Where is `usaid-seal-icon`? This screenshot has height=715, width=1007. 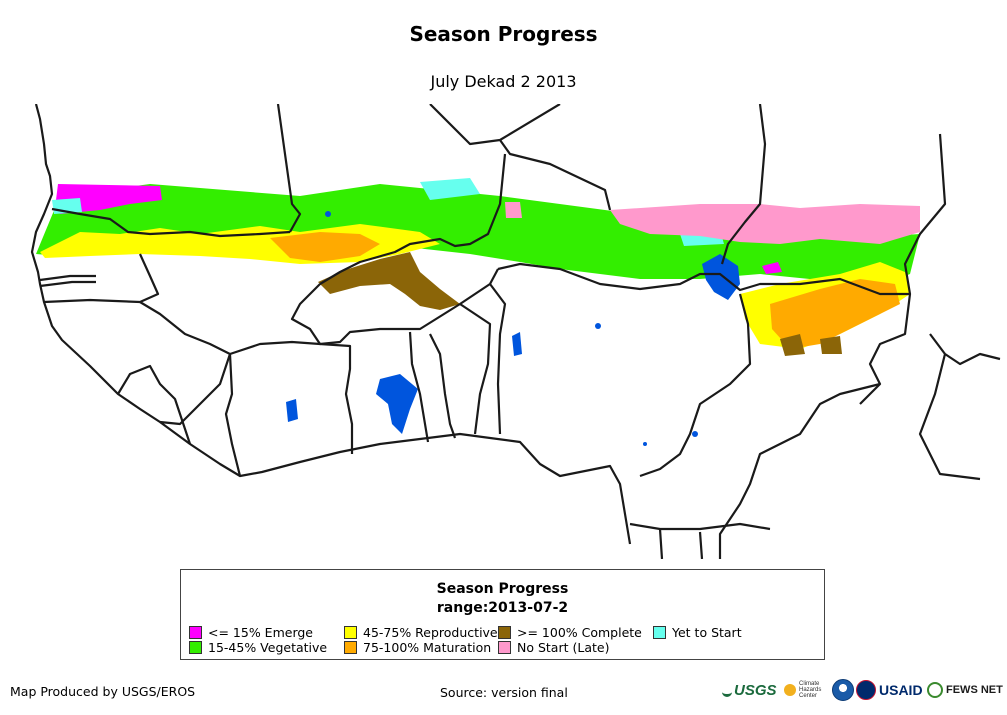
usaid-seal-icon is located at coordinates (866, 690).